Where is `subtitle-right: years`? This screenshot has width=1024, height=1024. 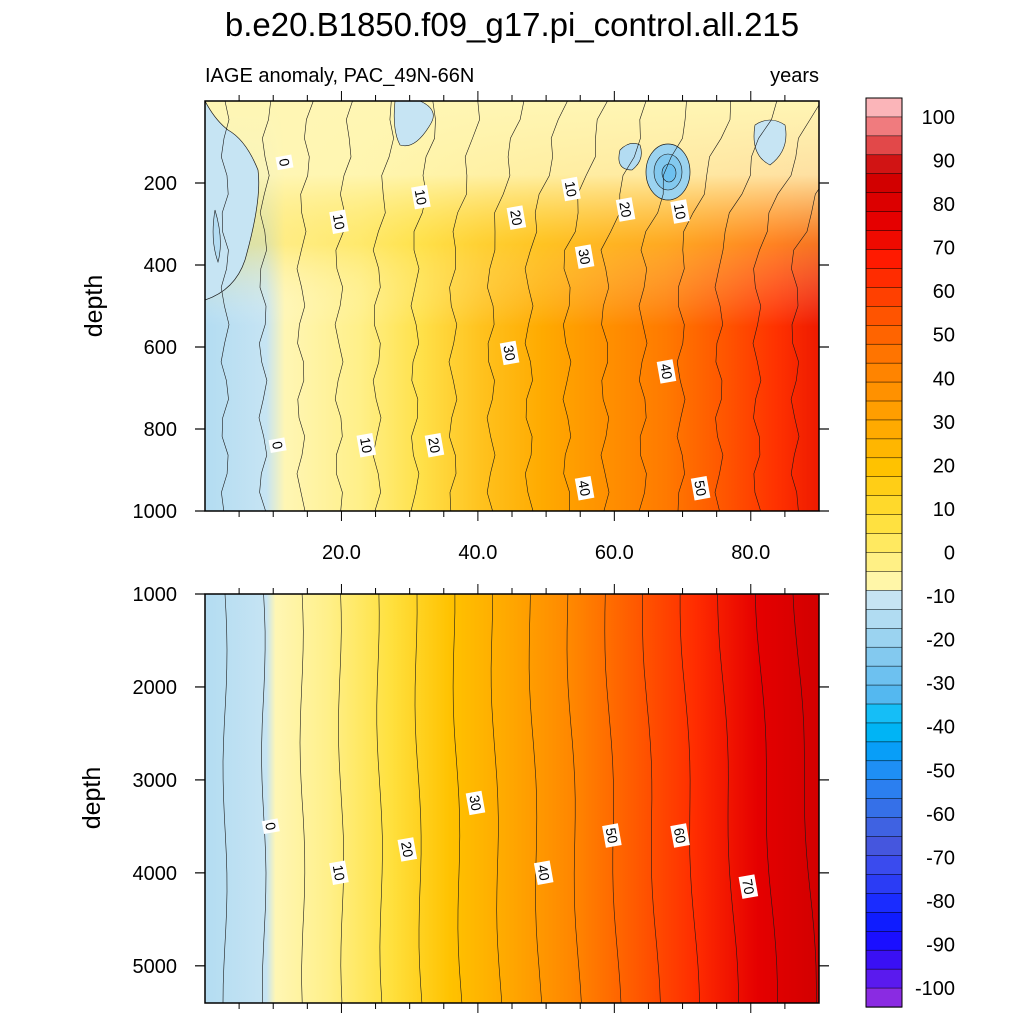
subtitle-right: years is located at coordinates (794, 76).